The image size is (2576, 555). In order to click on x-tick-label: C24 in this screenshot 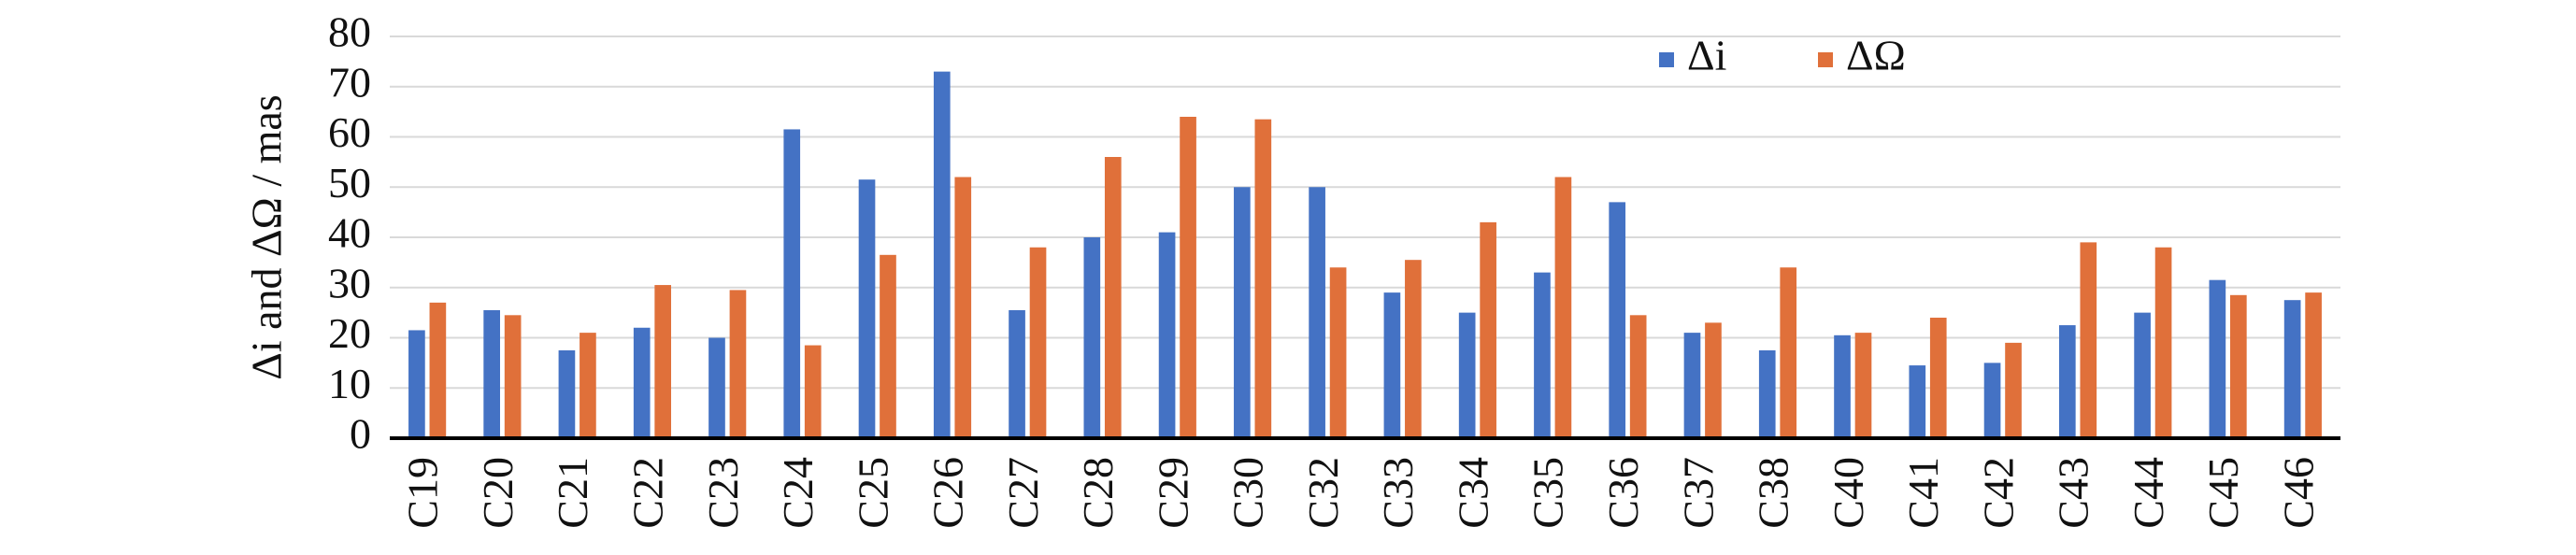, I will do `click(798, 493)`.